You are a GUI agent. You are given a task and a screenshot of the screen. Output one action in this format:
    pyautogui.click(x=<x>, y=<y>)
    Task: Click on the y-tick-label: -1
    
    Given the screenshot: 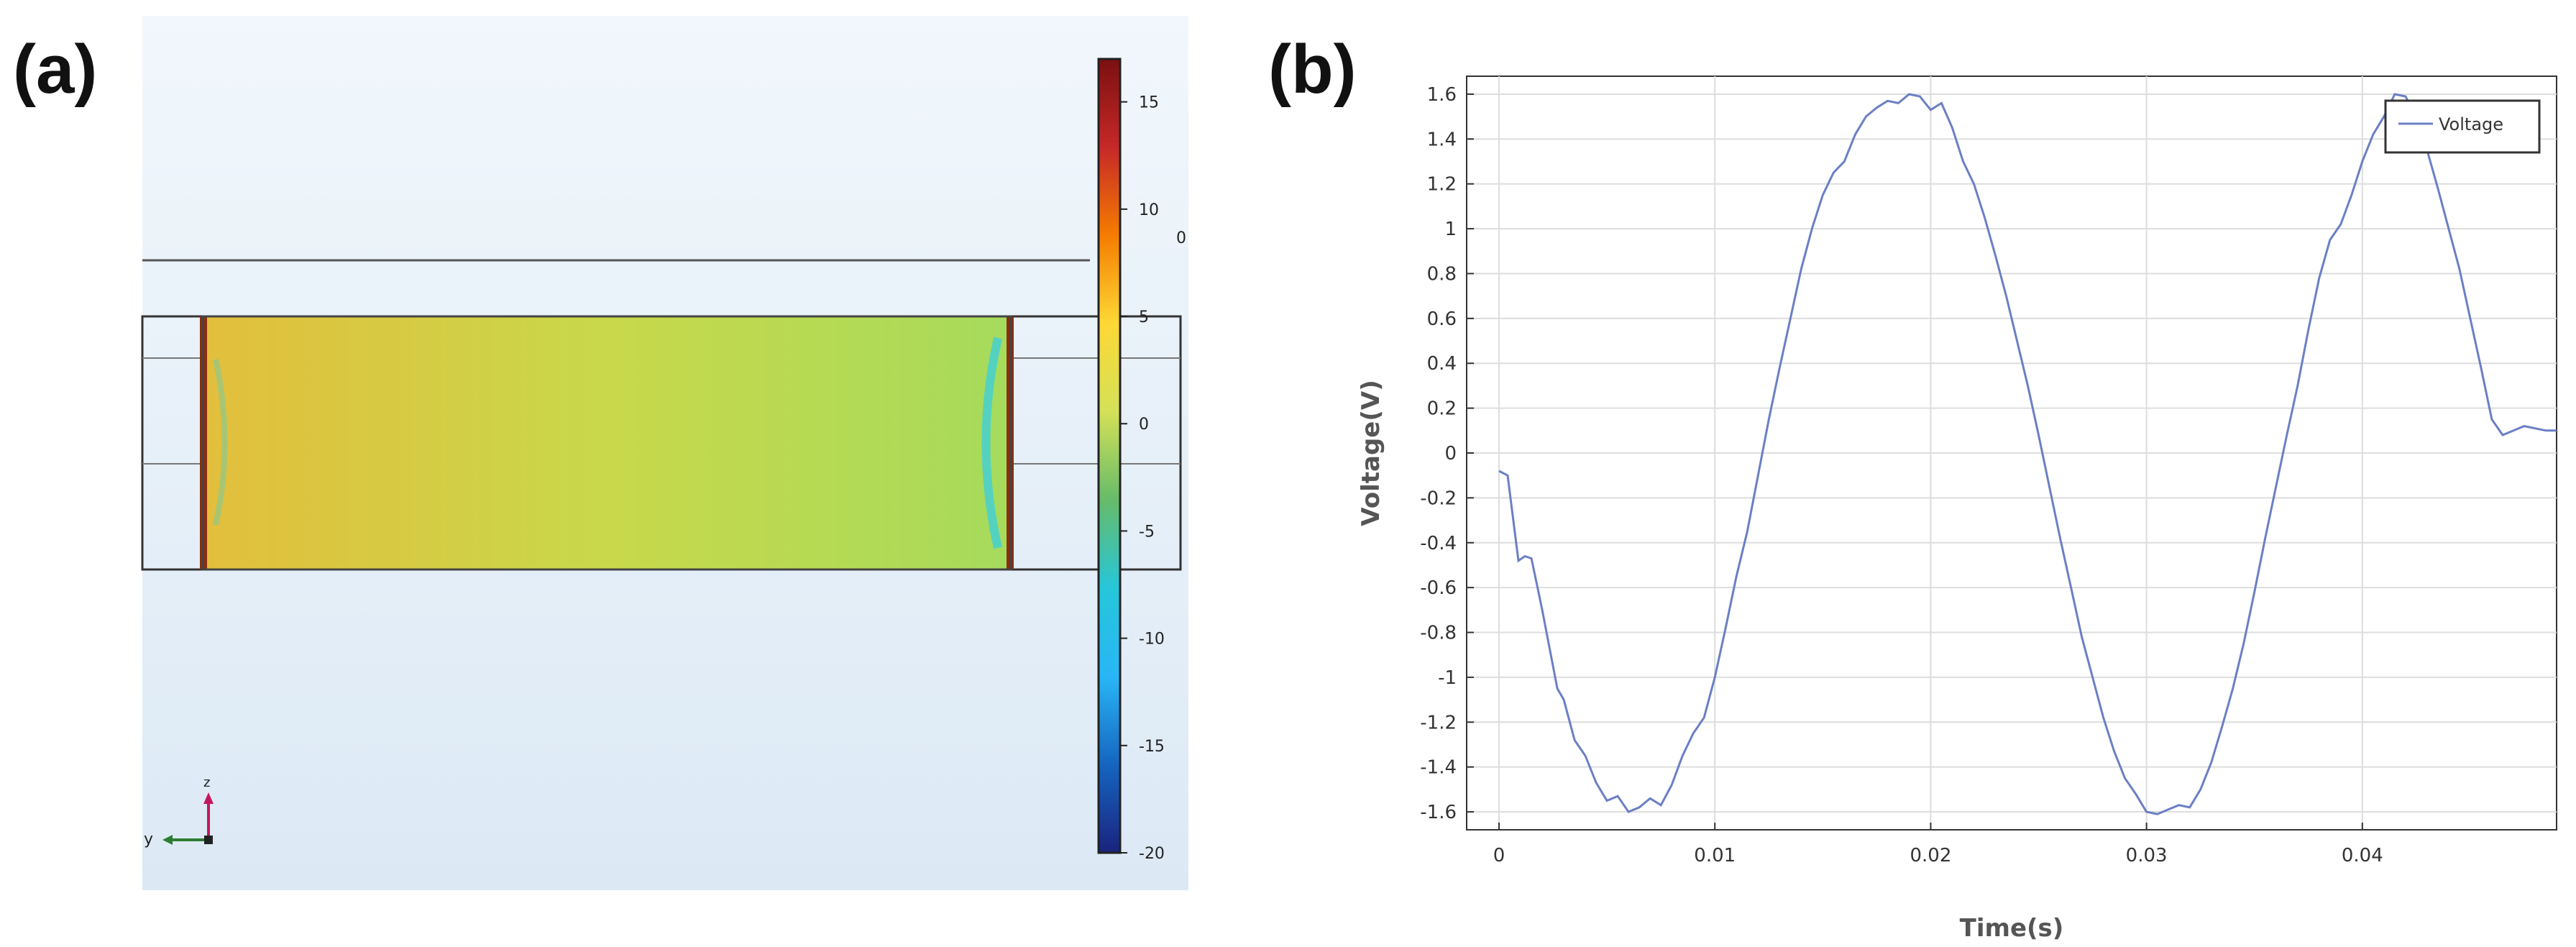 What is the action you would take?
    pyautogui.click(x=1447, y=678)
    